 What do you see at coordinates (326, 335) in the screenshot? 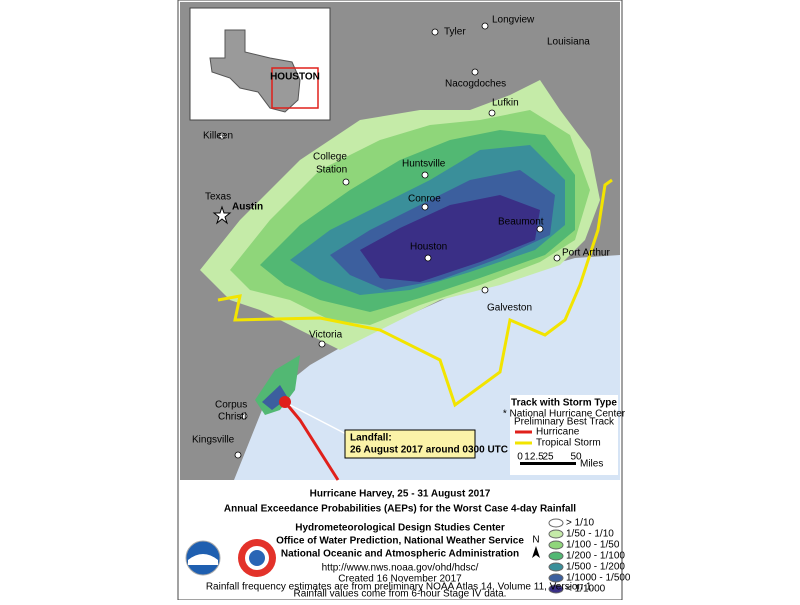
I see `city-label: Victoria` at bounding box center [326, 335].